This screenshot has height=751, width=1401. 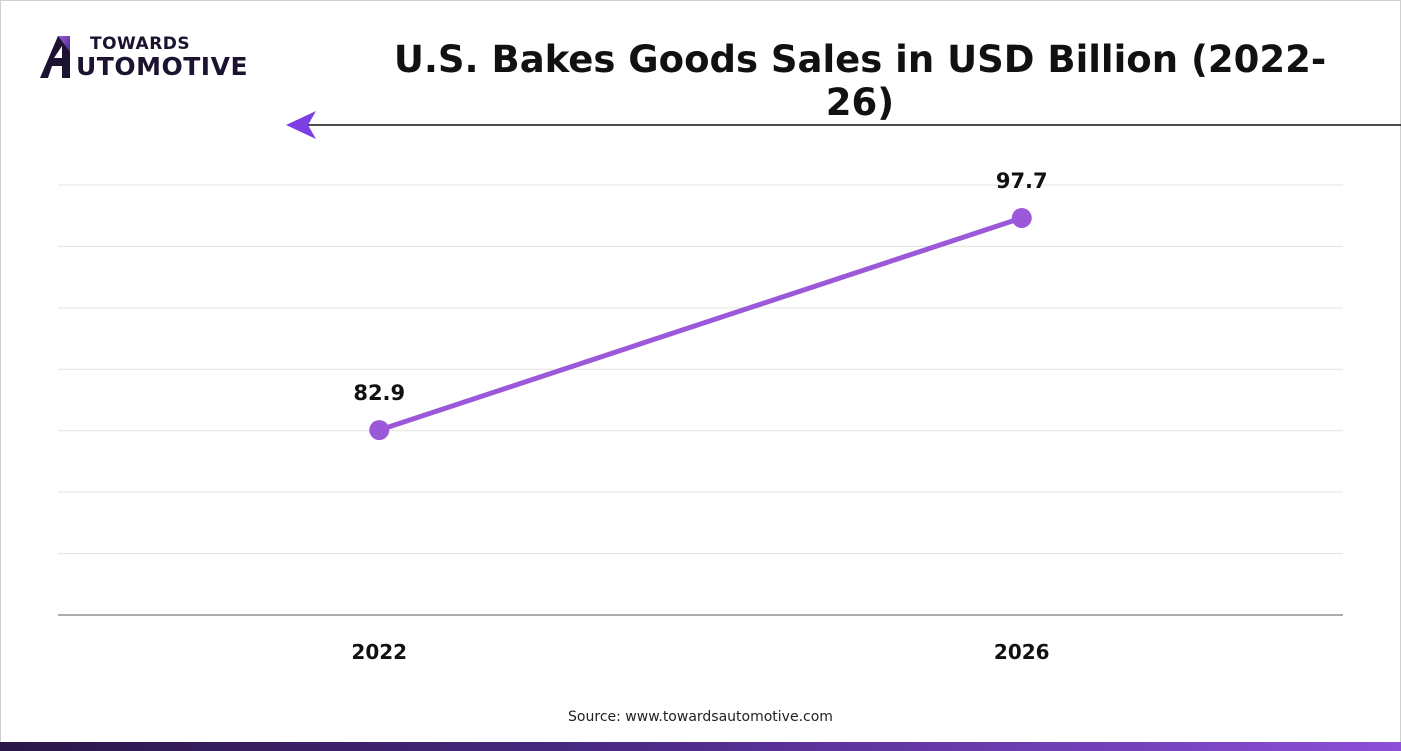 What do you see at coordinates (1022, 181) in the screenshot?
I see `data-label: 97.7` at bounding box center [1022, 181].